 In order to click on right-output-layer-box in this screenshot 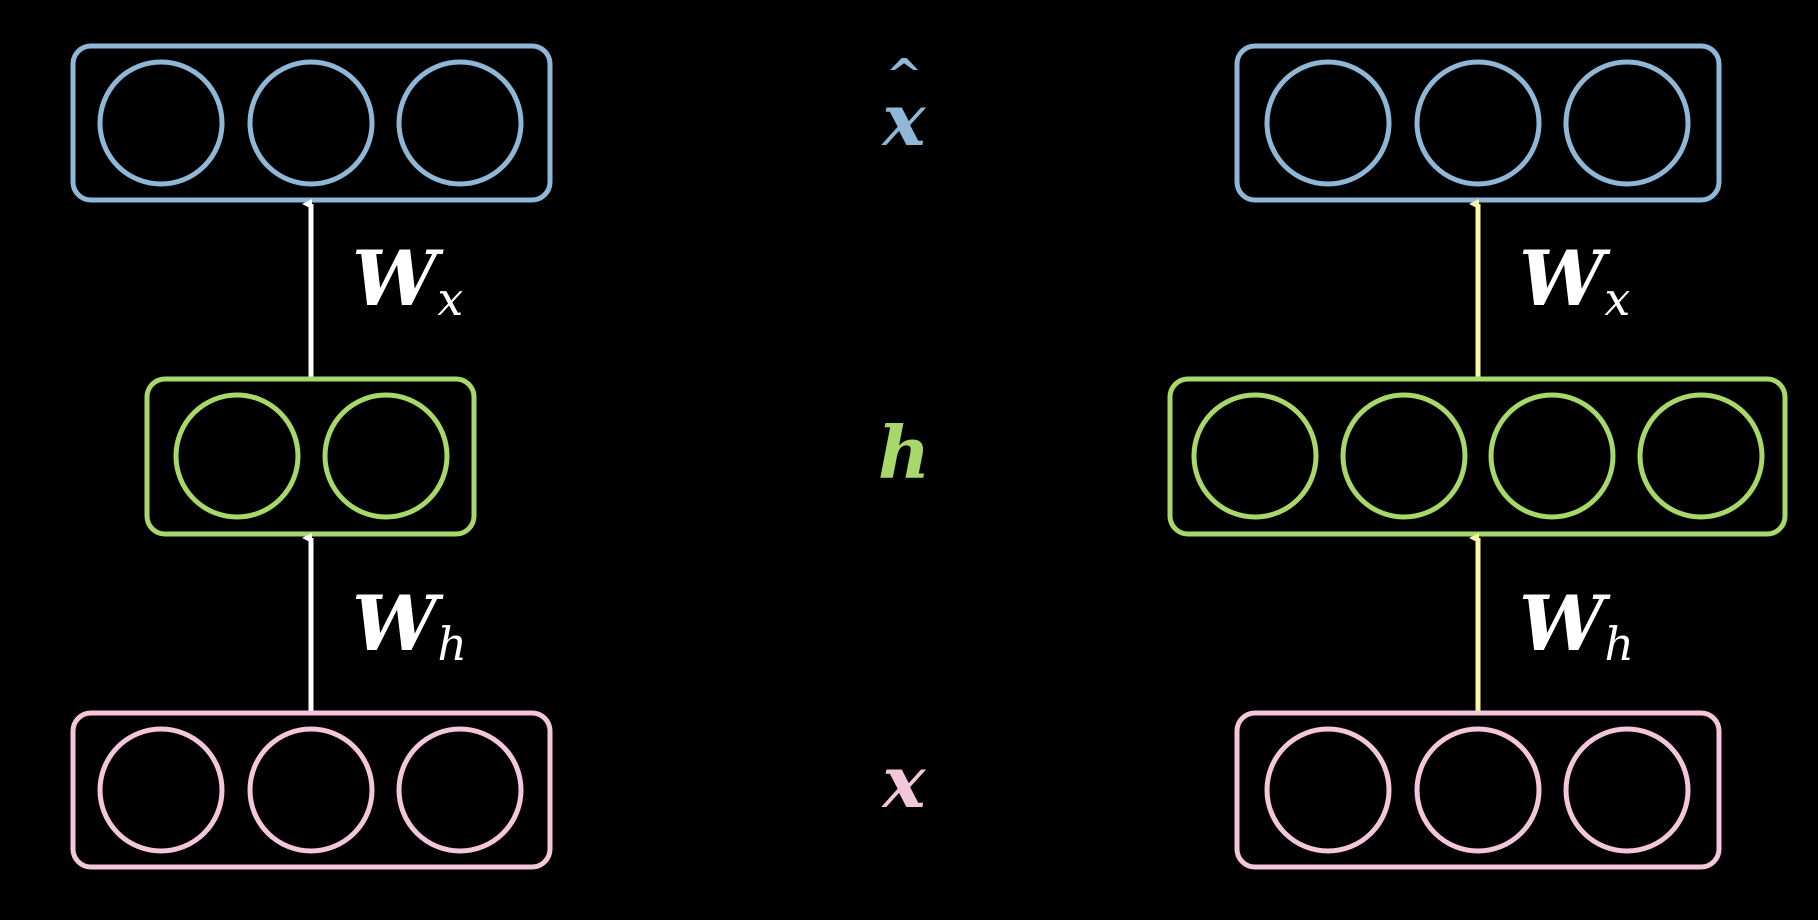, I will do `click(1478, 123)`.